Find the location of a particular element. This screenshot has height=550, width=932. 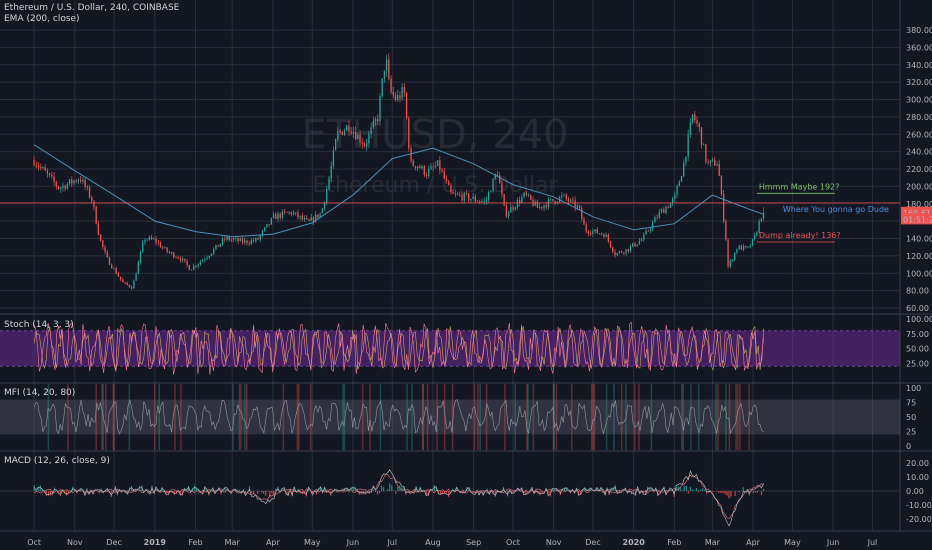

price-tick-label: 140.00 is located at coordinates (919, 239).